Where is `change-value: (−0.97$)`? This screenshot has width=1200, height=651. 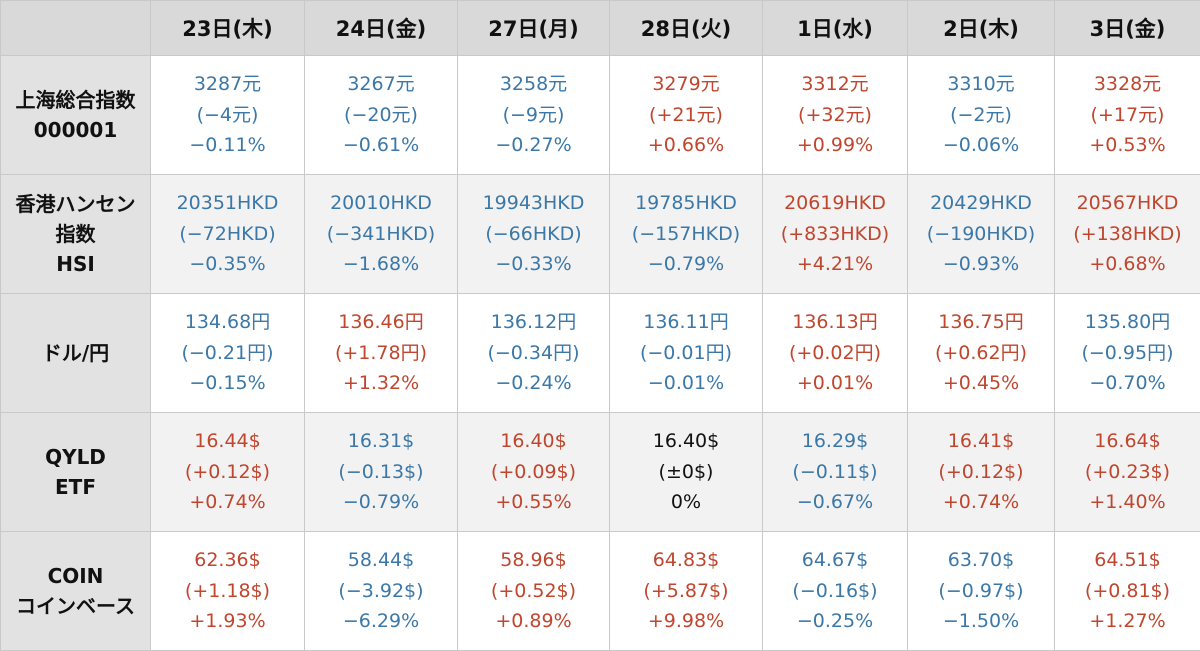
change-value: (−0.97$) is located at coordinates (981, 591).